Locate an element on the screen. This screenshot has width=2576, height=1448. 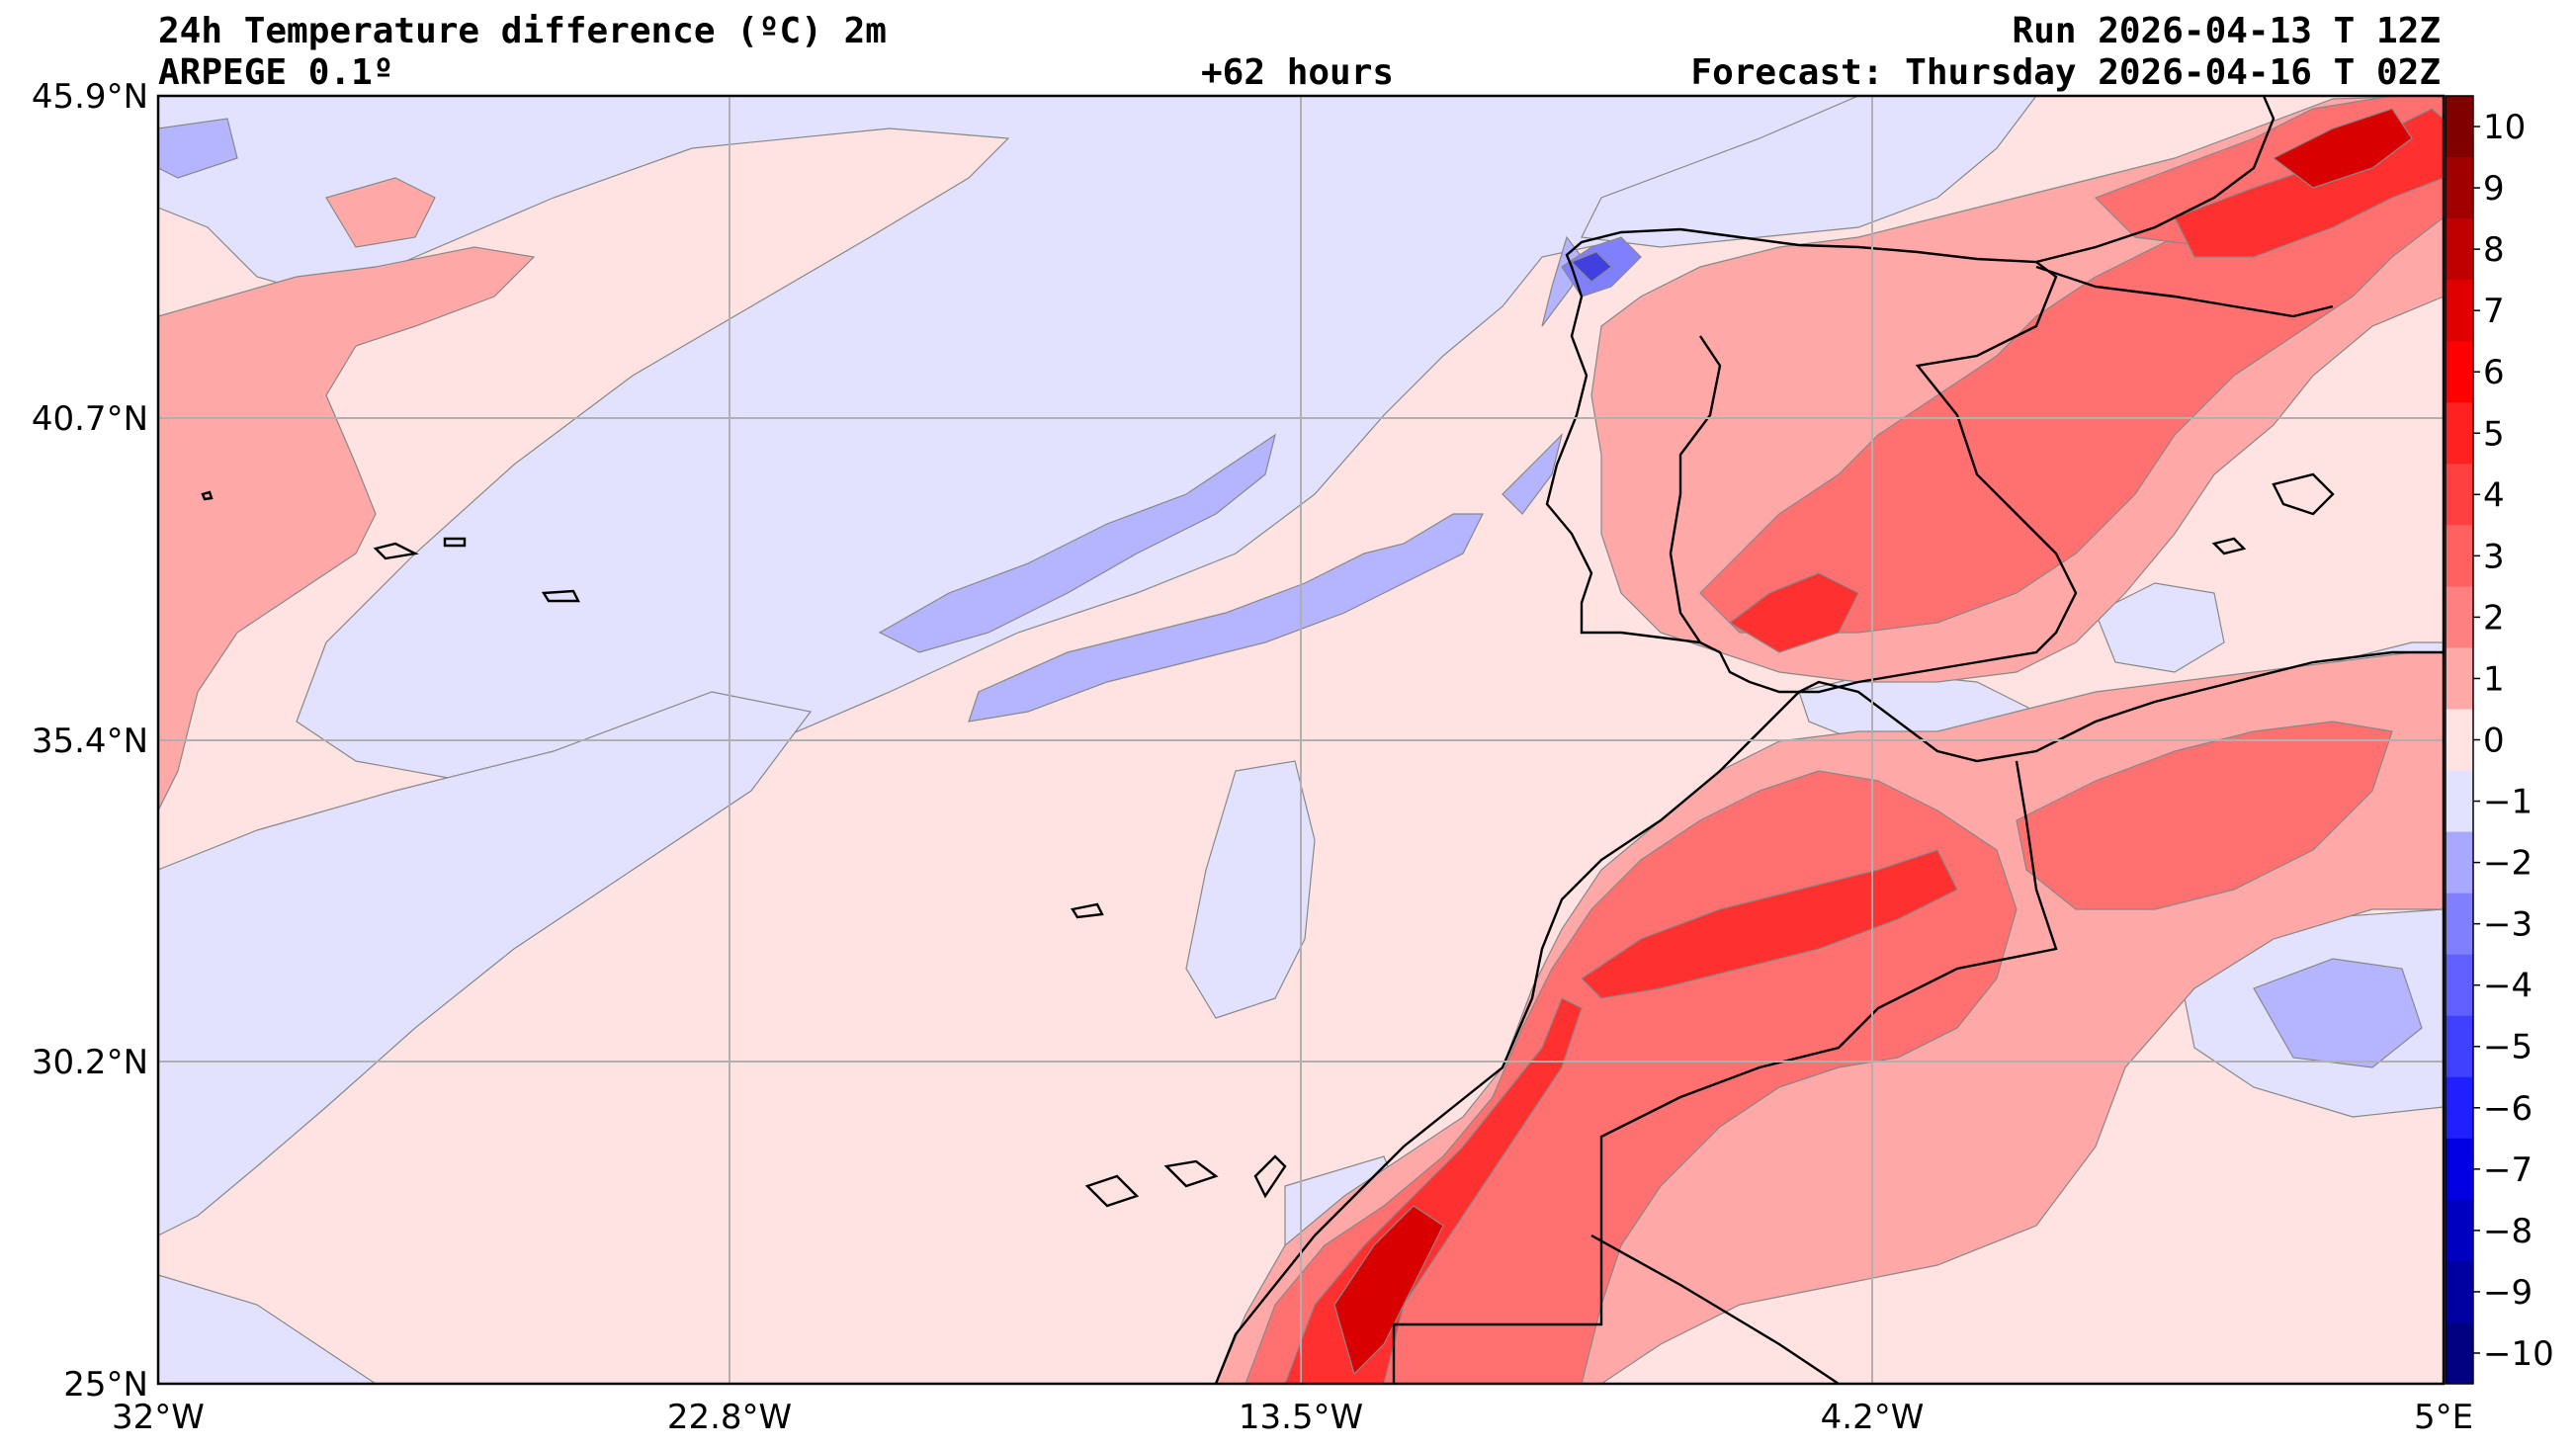
field-cool-southwest is located at coordinates (268, 1329).